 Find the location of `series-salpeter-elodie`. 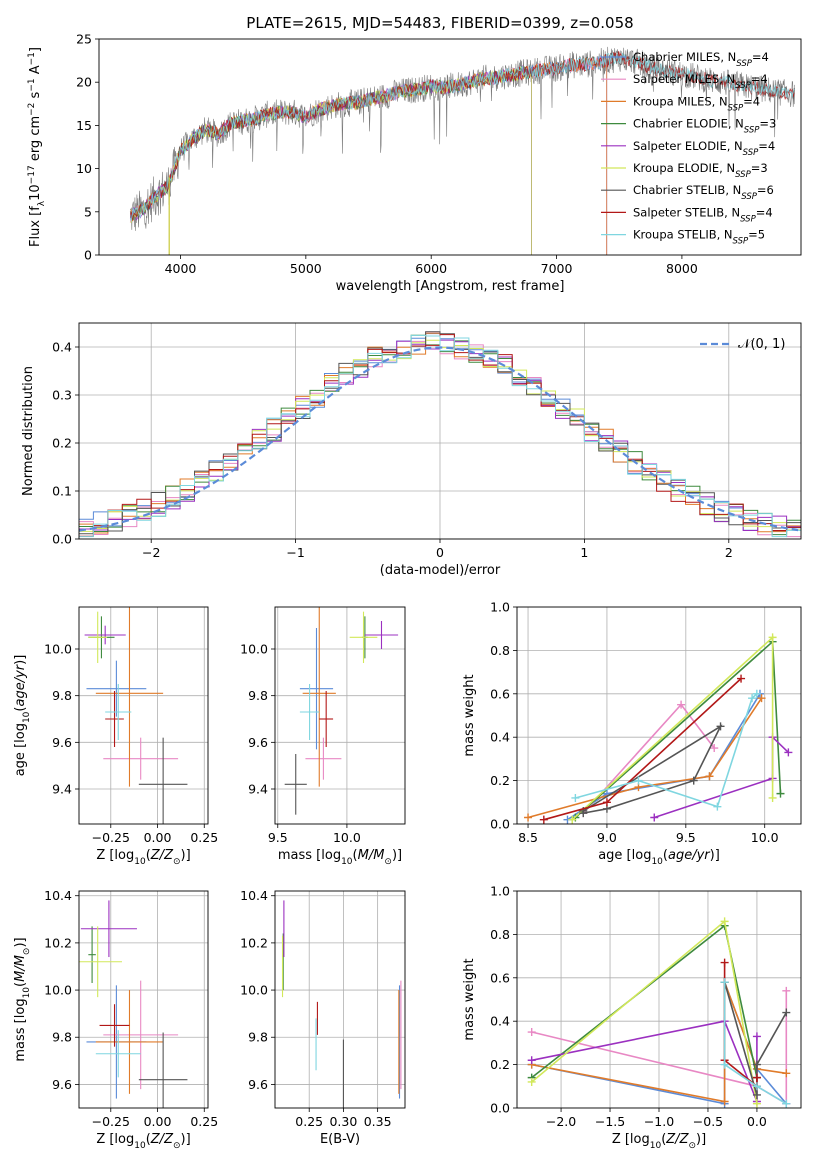

series-salpeter-elodie is located at coordinates (721, 777).